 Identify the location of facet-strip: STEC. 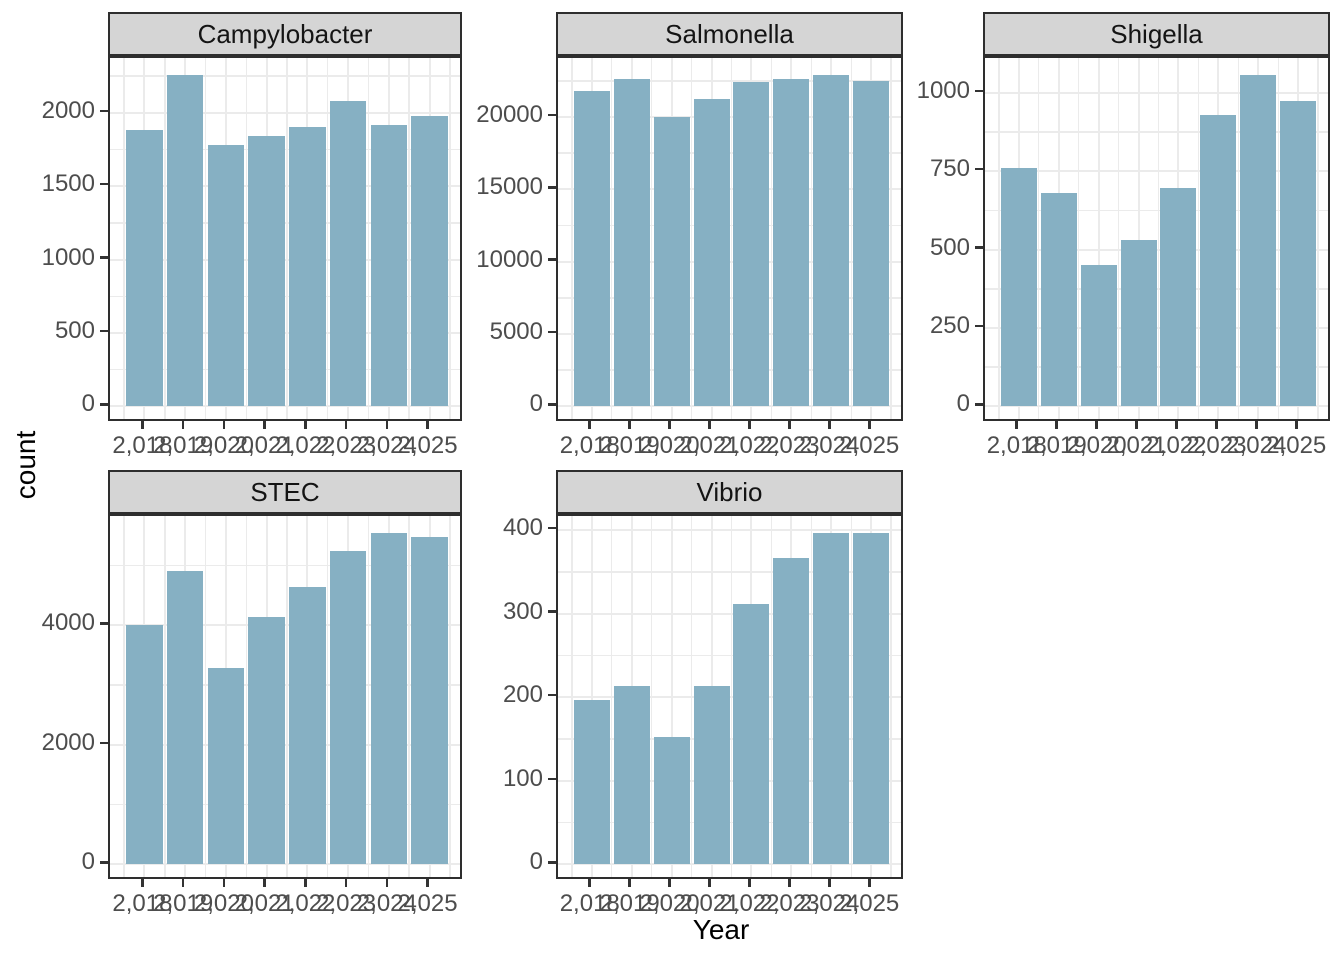
(285, 492).